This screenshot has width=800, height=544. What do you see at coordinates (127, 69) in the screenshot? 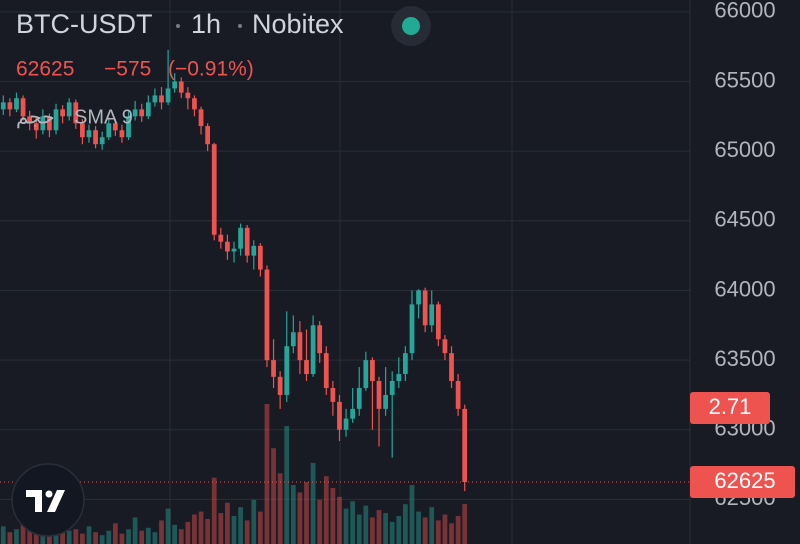
I see `change: −575` at bounding box center [127, 69].